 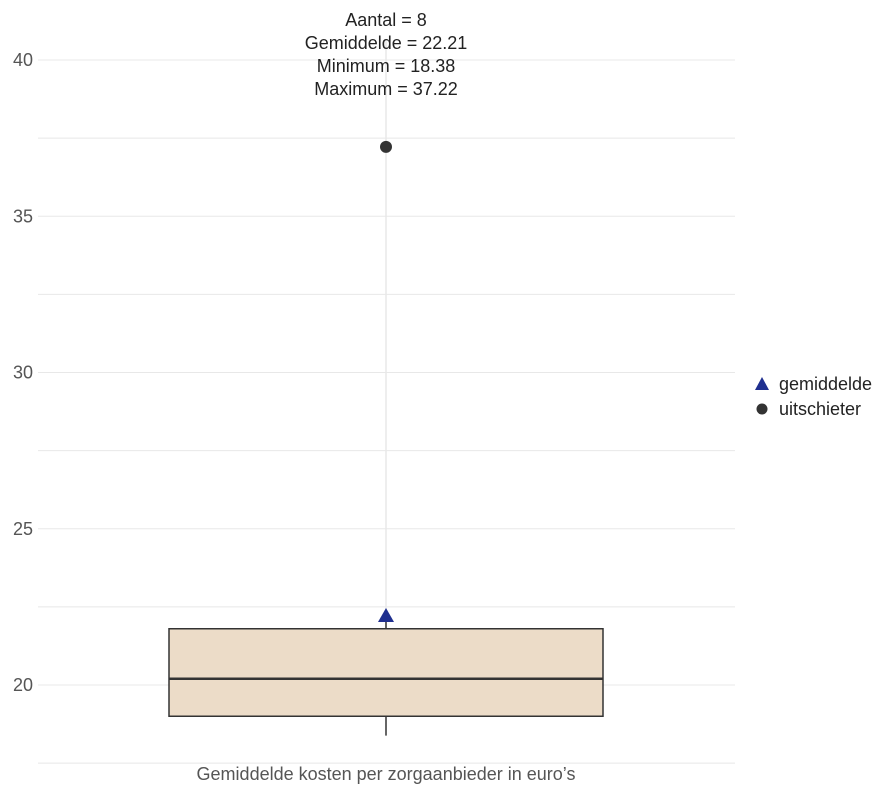 I want to click on y-tick-label: 35, so click(x=23, y=216).